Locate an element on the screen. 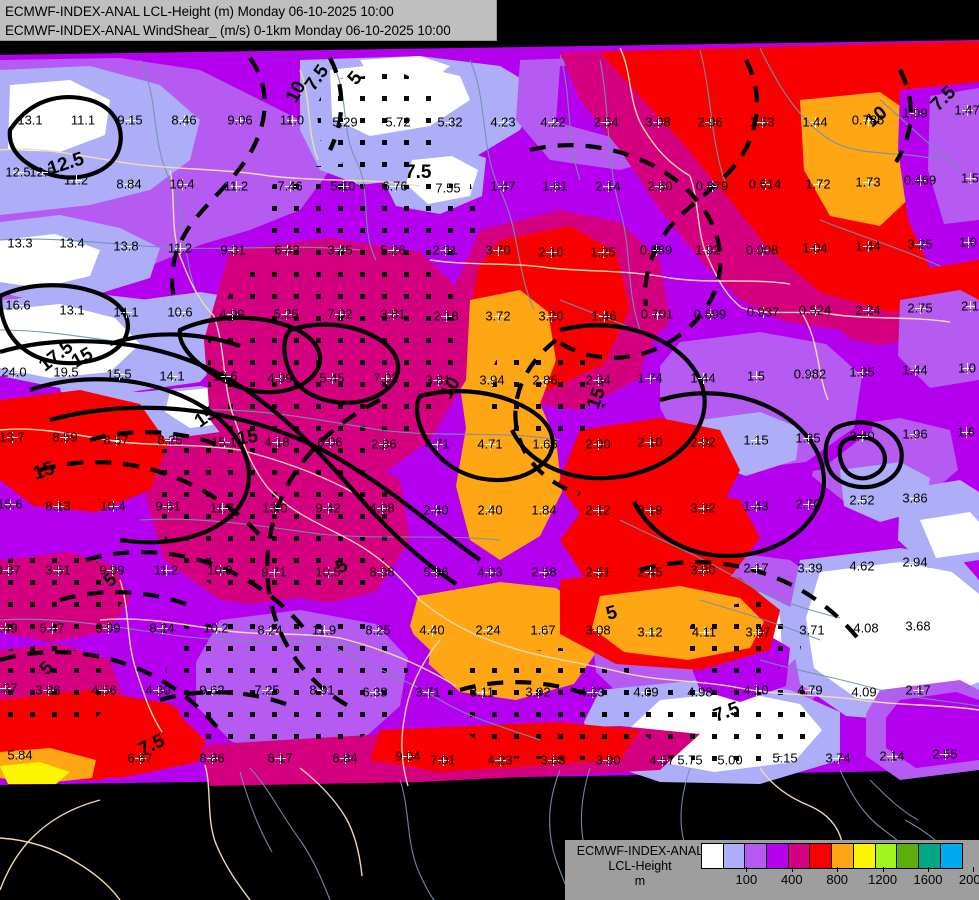 The height and width of the screenshot is (900, 979). legend-title: ECMWF-INDEX-ANAL LCL-Height m is located at coordinates (640, 866).